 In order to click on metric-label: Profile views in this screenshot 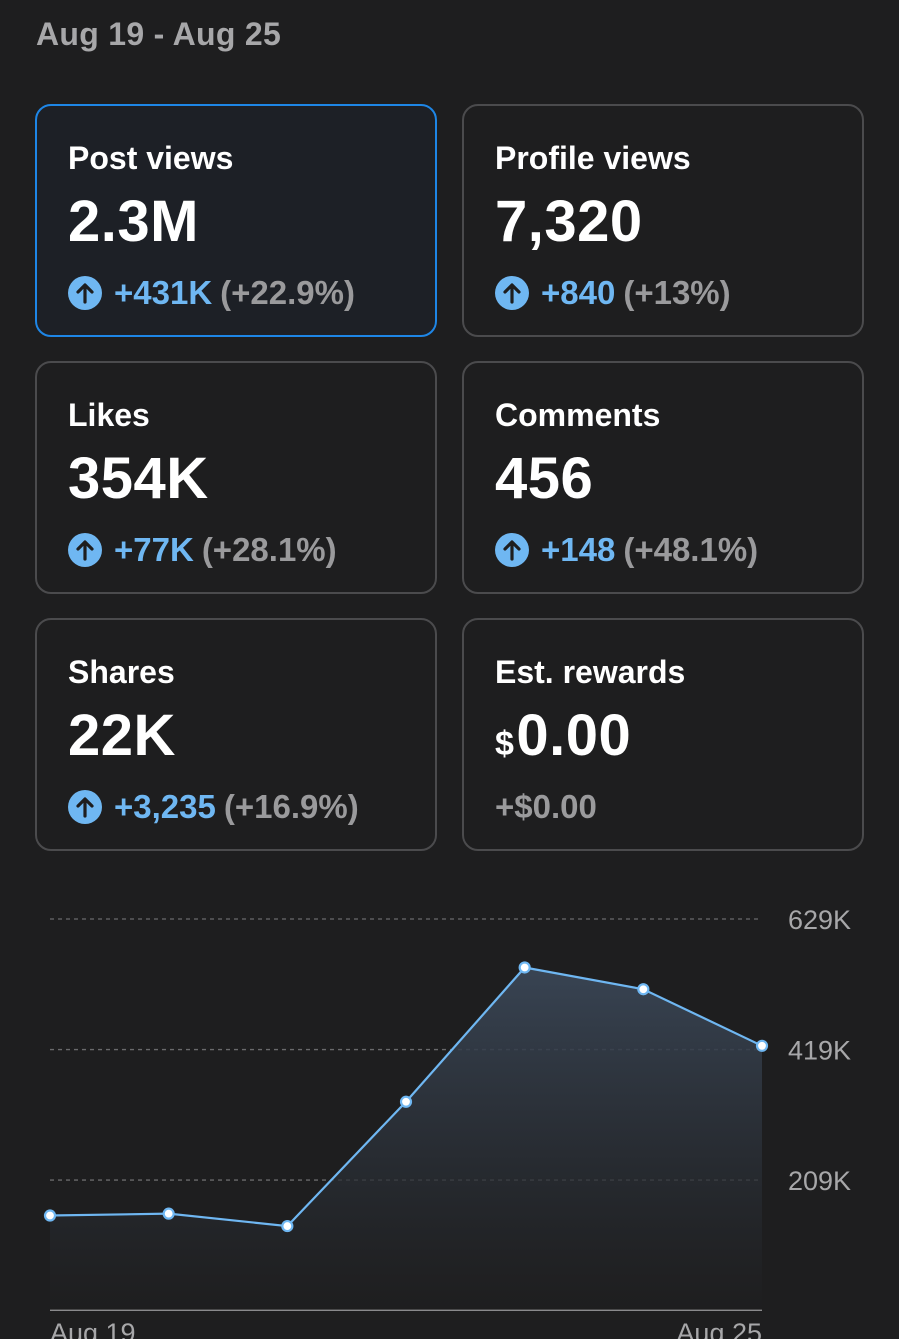, I will do `click(593, 158)`.